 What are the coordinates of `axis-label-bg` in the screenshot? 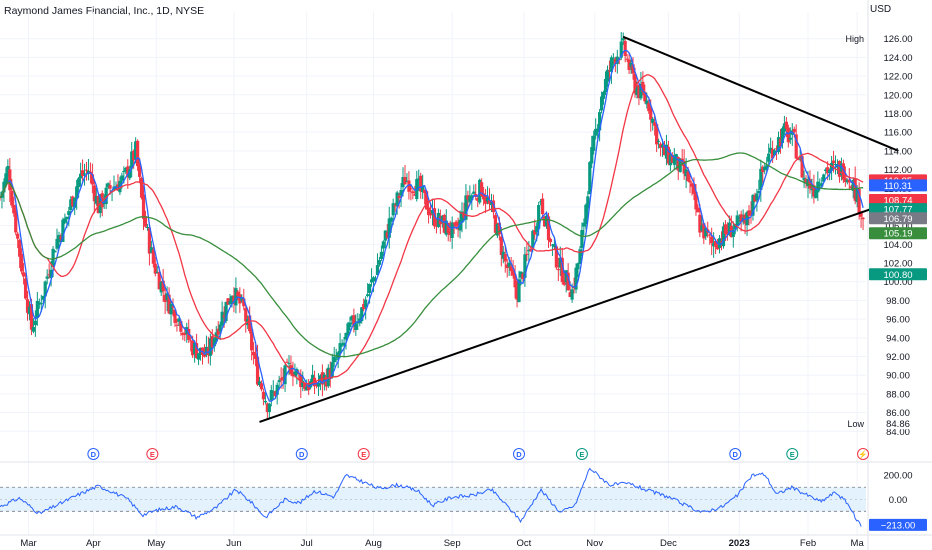 It's located at (899, 38).